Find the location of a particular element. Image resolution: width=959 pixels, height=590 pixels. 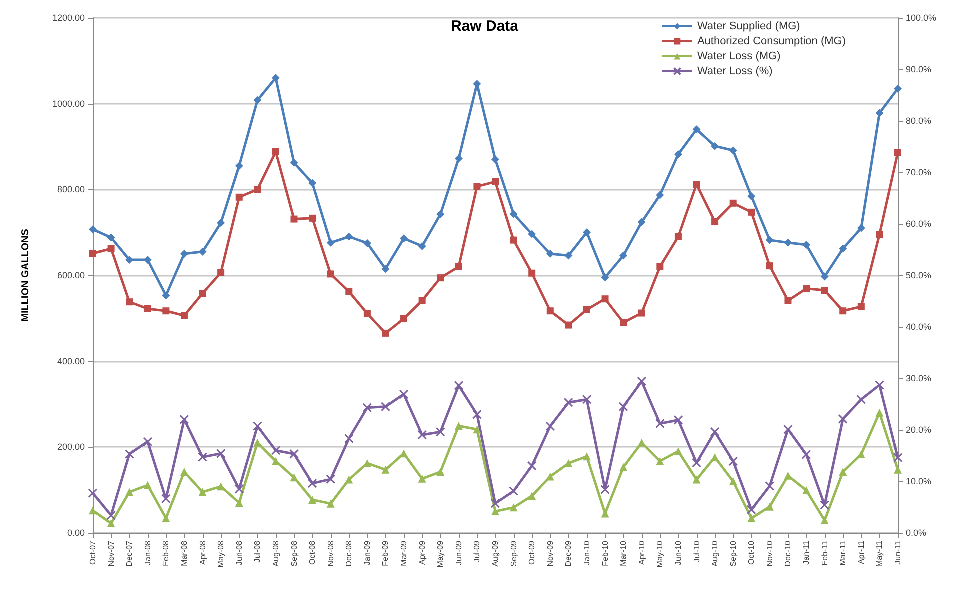

x-tick-label: Sep-09 is located at coordinates (513, 553).